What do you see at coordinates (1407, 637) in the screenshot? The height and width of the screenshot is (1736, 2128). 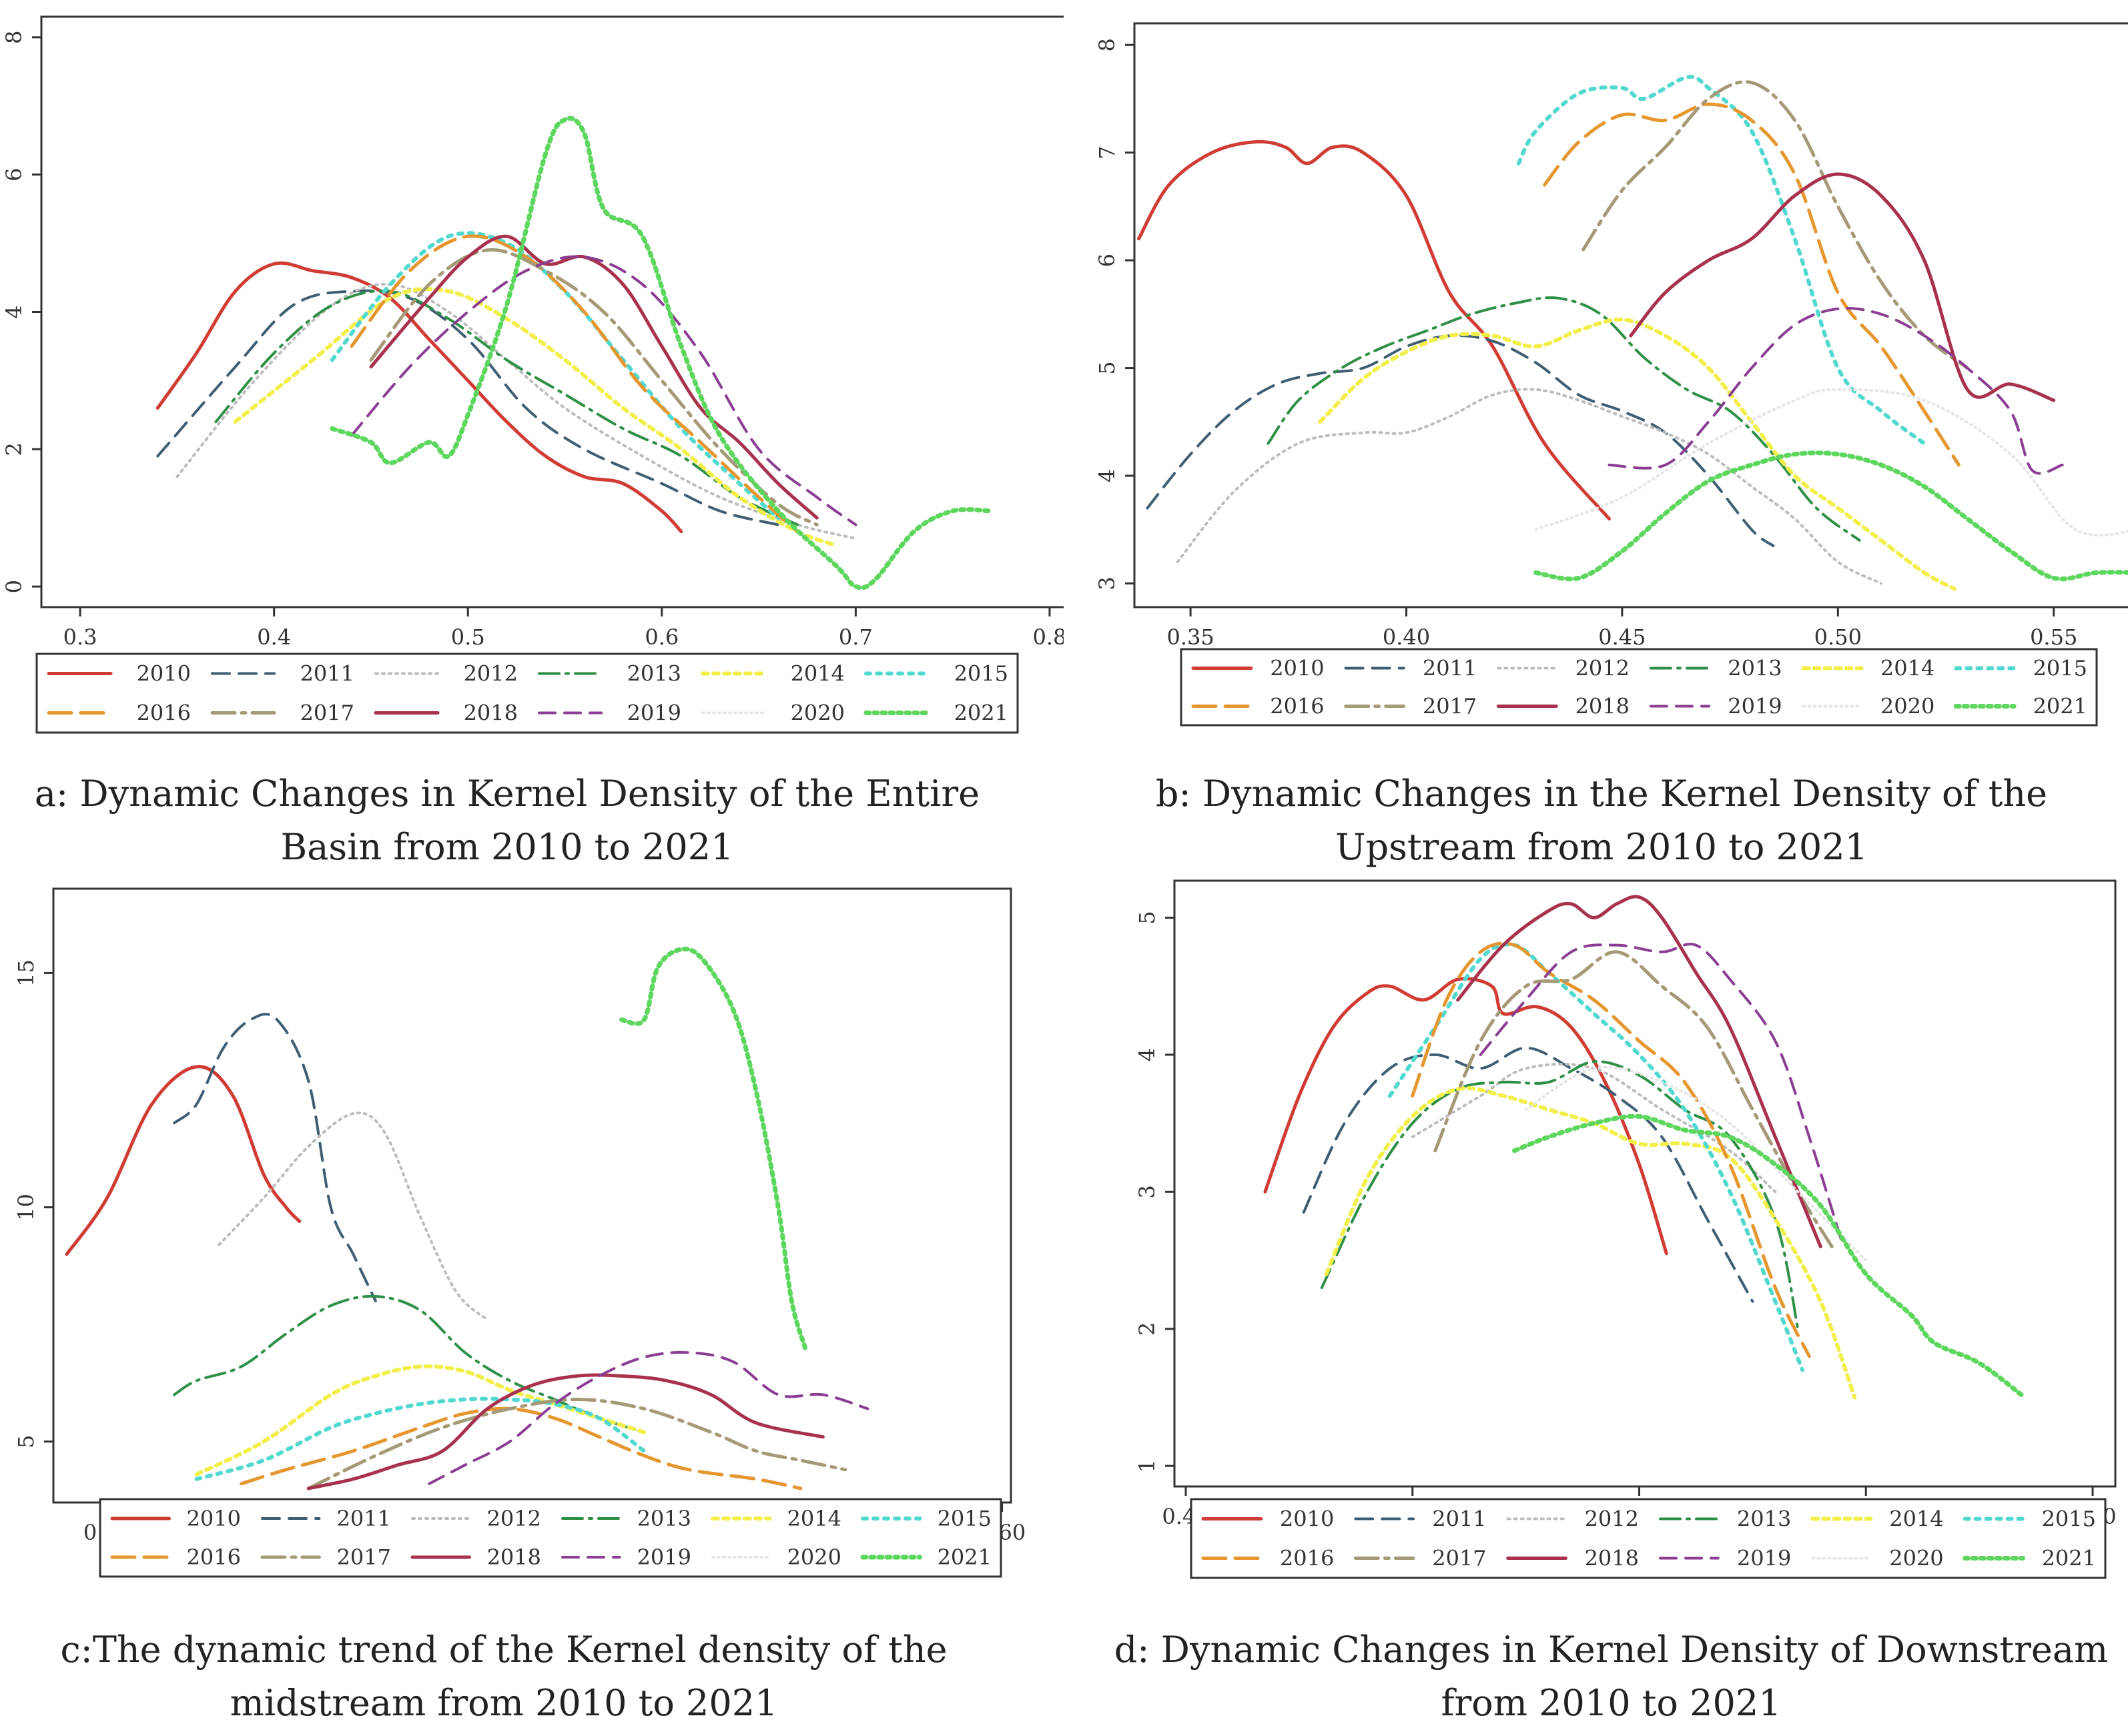 I see `x-tick-label: 0.40` at bounding box center [1407, 637].